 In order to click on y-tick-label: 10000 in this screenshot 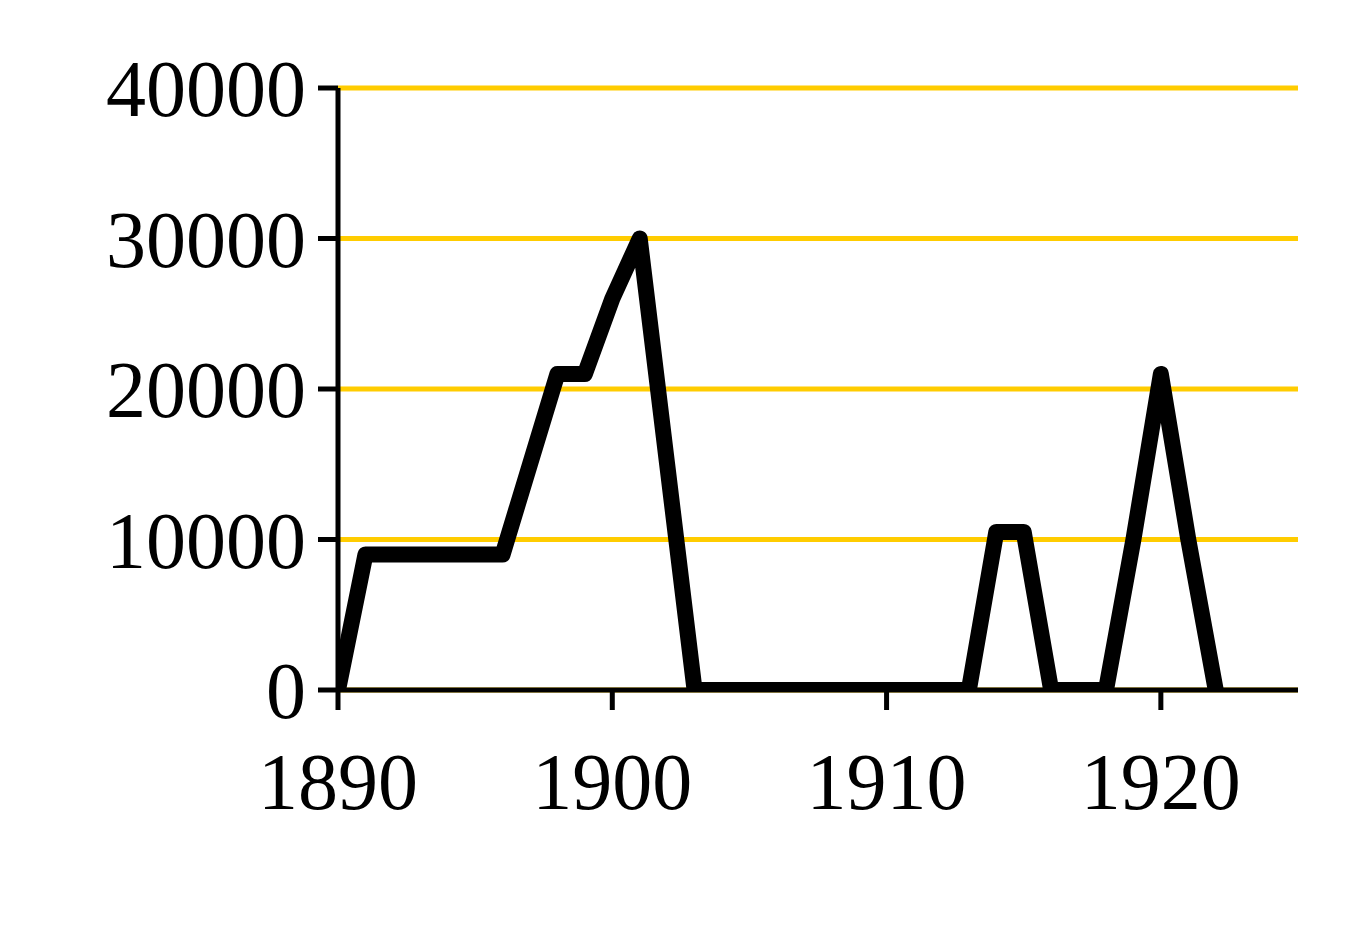, I will do `click(206, 540)`.